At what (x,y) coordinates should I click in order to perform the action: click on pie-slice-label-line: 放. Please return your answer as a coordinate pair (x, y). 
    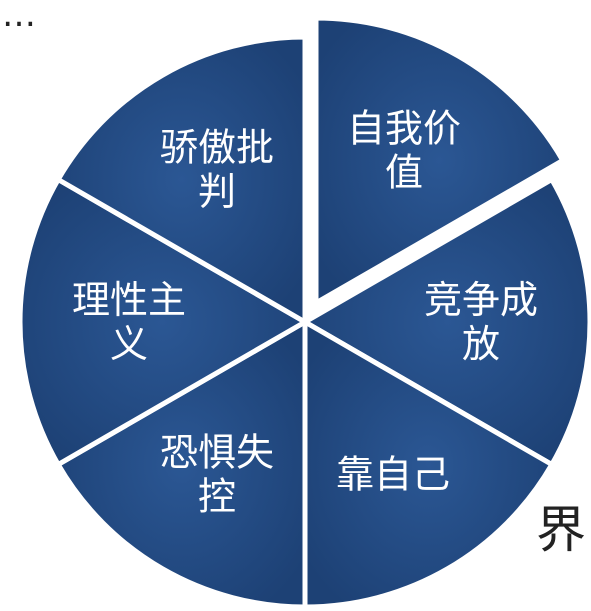
    Looking at the image, I should click on (481, 344).